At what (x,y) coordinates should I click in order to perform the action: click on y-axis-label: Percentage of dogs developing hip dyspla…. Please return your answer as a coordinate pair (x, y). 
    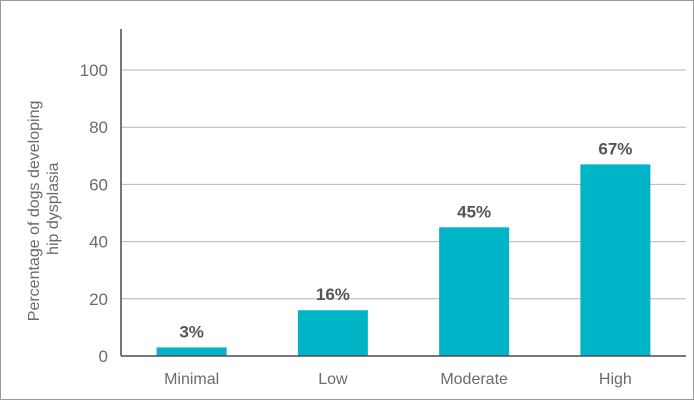
    Looking at the image, I should click on (44, 208).